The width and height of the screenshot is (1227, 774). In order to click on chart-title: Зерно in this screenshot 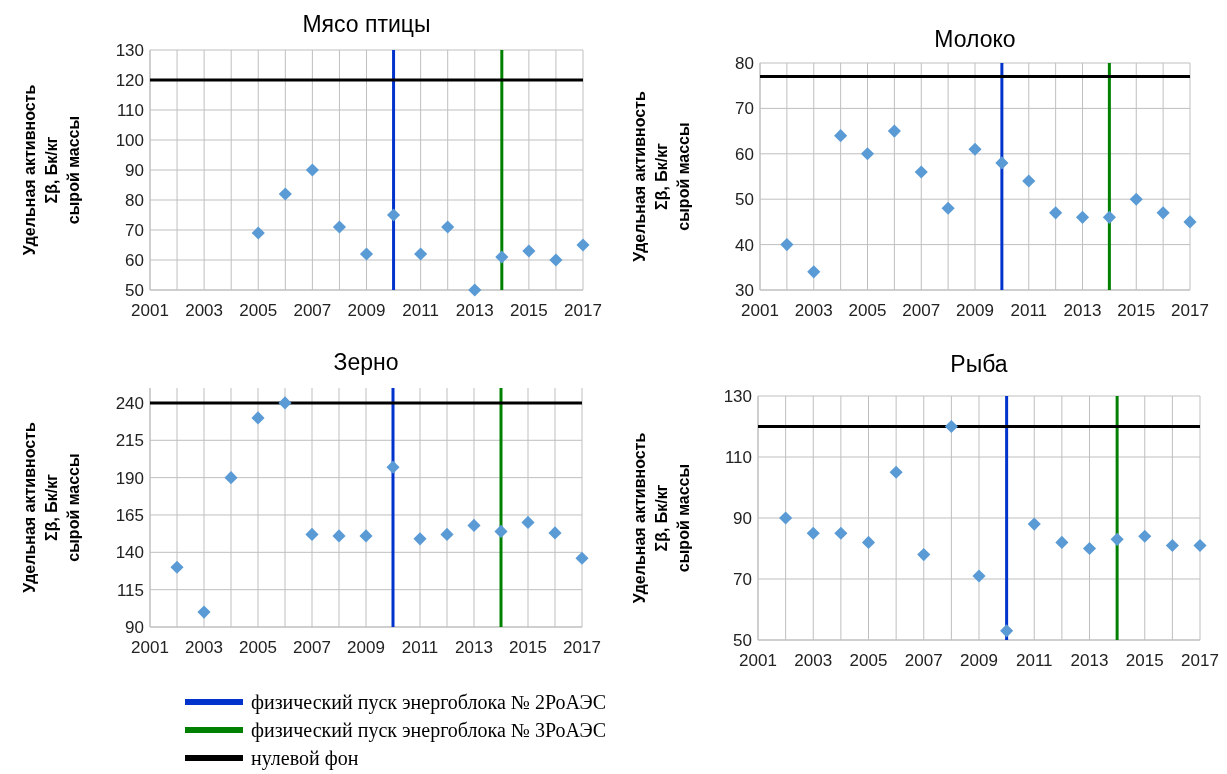, I will do `click(366, 362)`.